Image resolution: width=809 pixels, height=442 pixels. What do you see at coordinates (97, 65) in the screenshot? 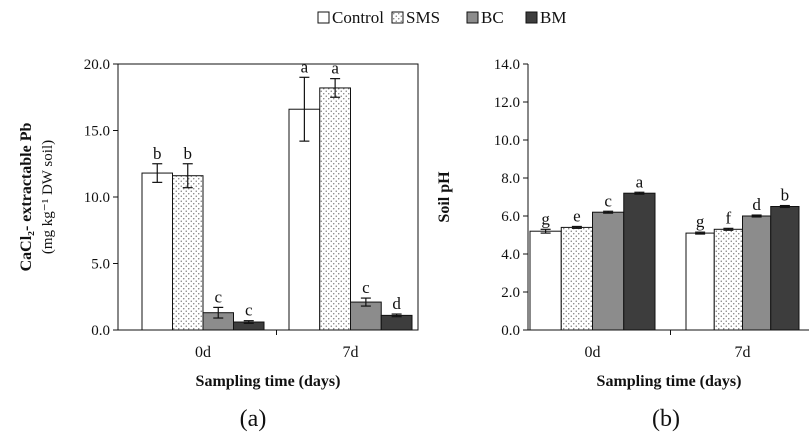
I see `y-tick-label: 20.0` at bounding box center [97, 65].